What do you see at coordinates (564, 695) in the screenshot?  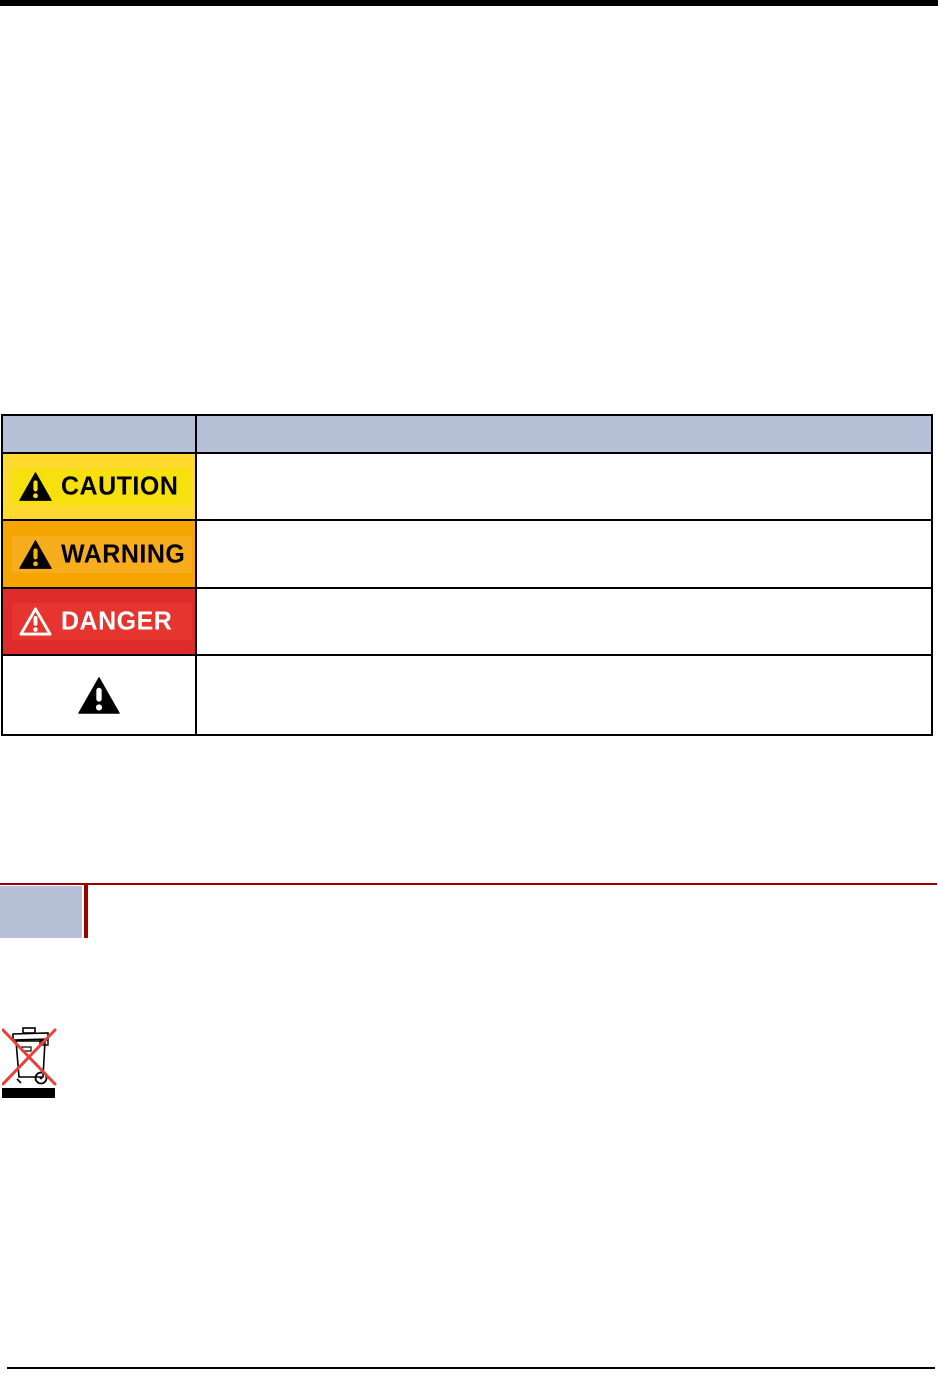 I see `generic-description-cell` at bounding box center [564, 695].